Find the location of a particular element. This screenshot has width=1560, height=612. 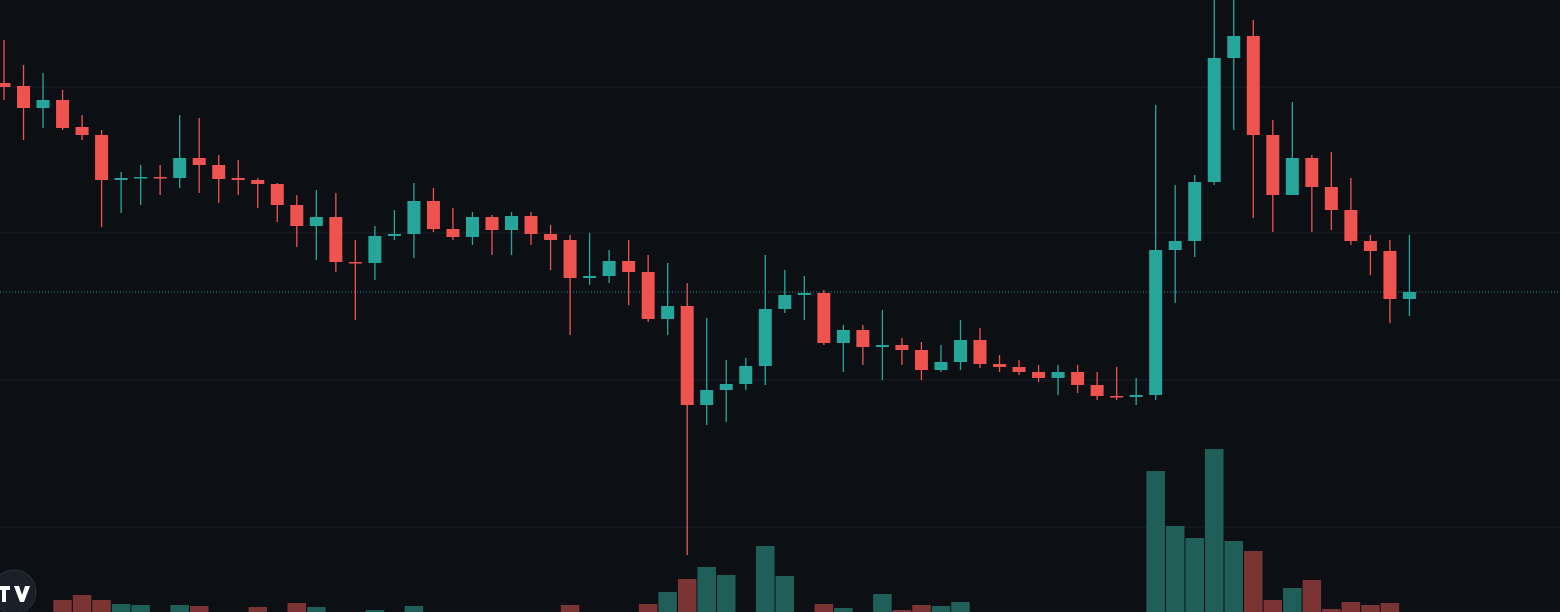

logo-glyph is located at coordinates (15, 594).